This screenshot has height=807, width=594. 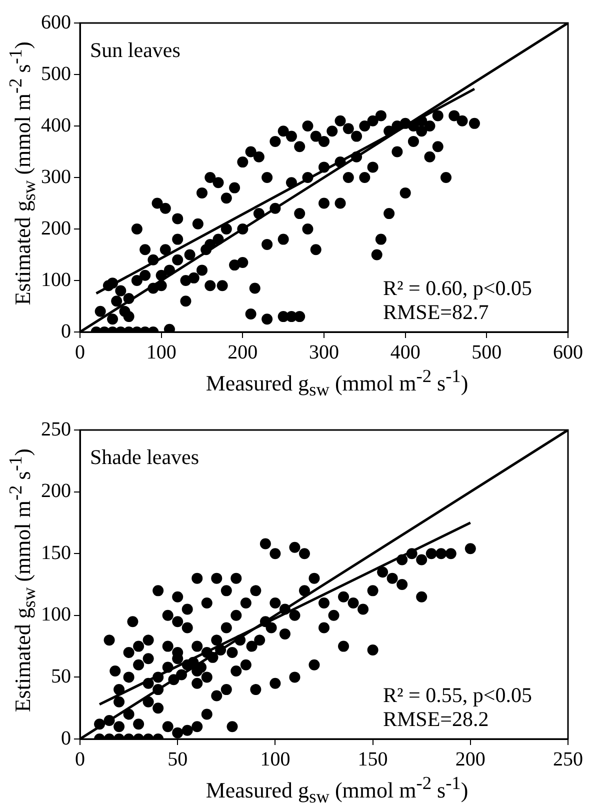 What do you see at coordinates (145, 457) in the screenshot?
I see `text: Shade leaves` at bounding box center [145, 457].